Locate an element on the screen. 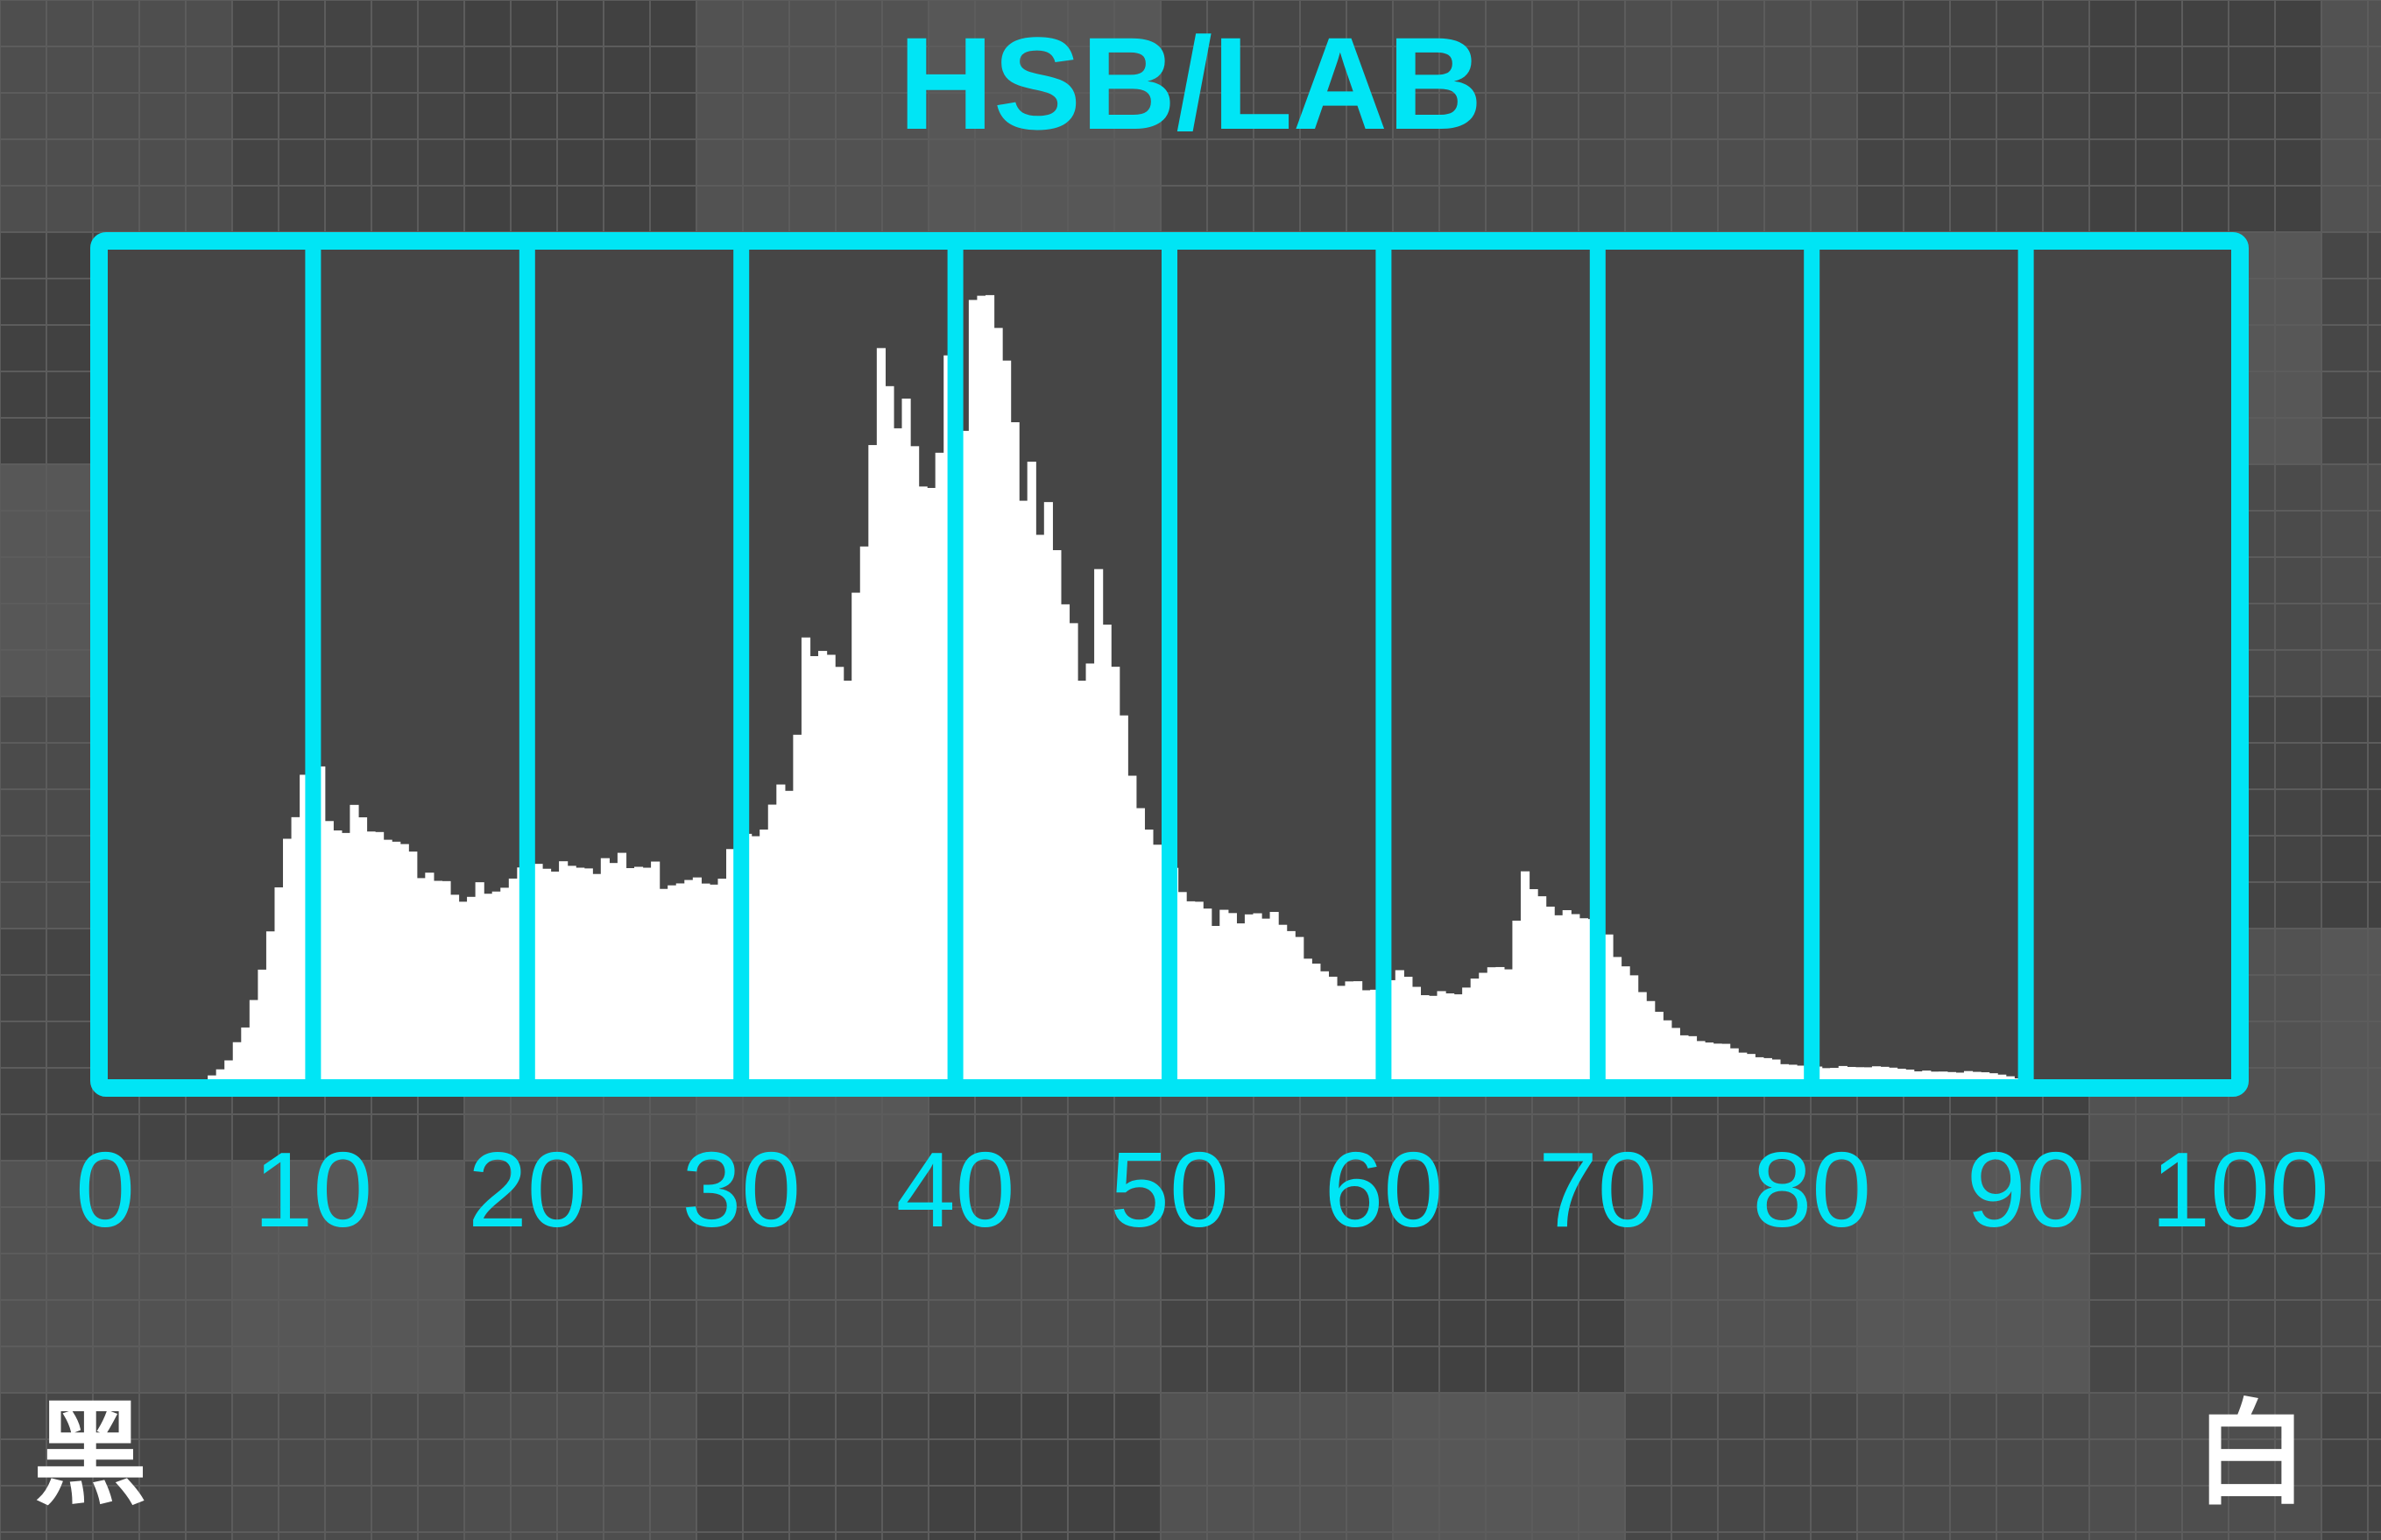 The width and height of the screenshot is (2381, 1540). x-tick-label: 90 is located at coordinates (2027, 1190).